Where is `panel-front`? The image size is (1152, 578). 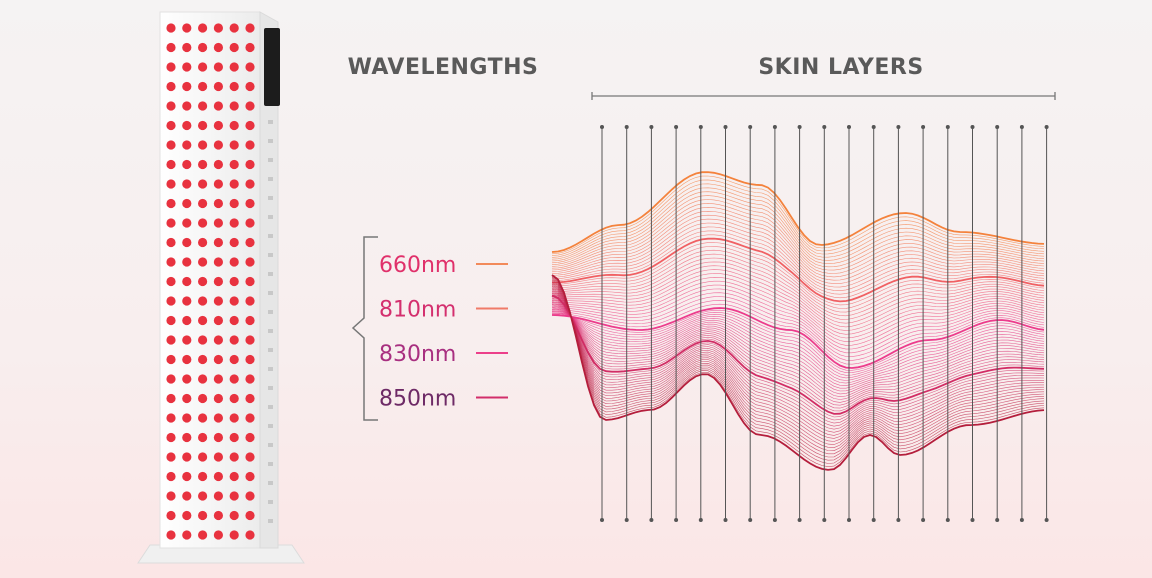 panel-front is located at coordinates (210, 280).